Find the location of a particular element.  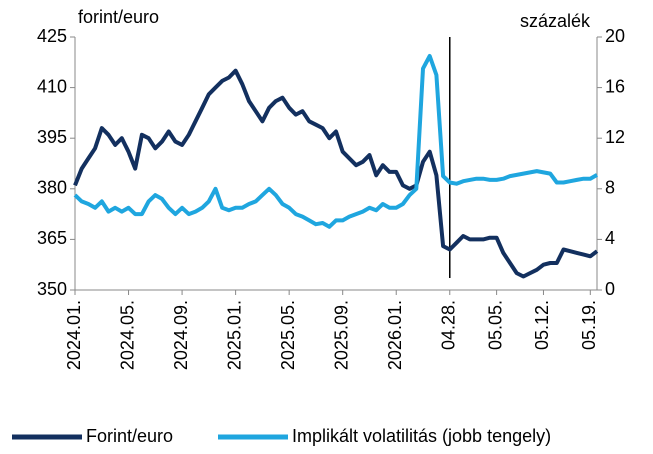

y-tick-label: 410 is located at coordinates (52, 86).